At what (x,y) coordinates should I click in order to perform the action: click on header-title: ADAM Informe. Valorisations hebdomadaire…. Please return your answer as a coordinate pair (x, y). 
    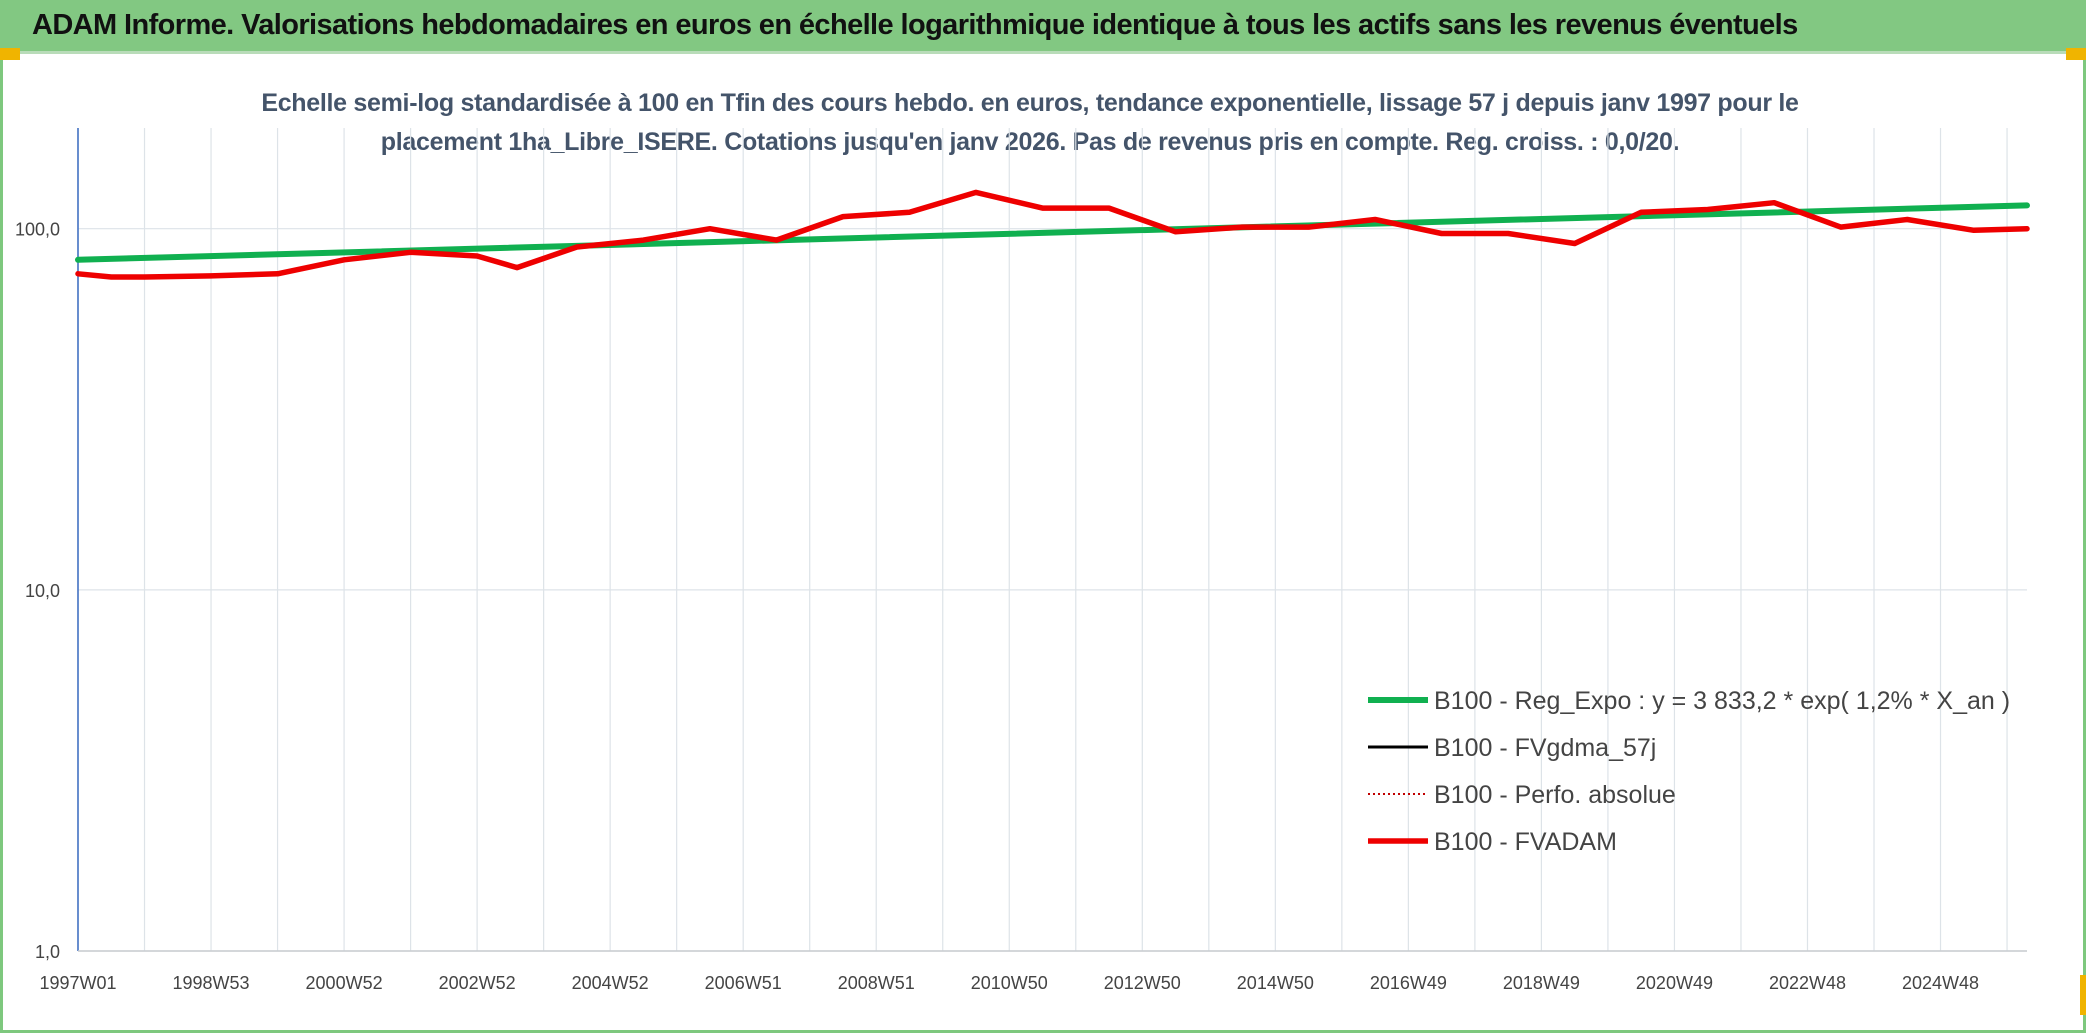
    Looking at the image, I should click on (915, 25).